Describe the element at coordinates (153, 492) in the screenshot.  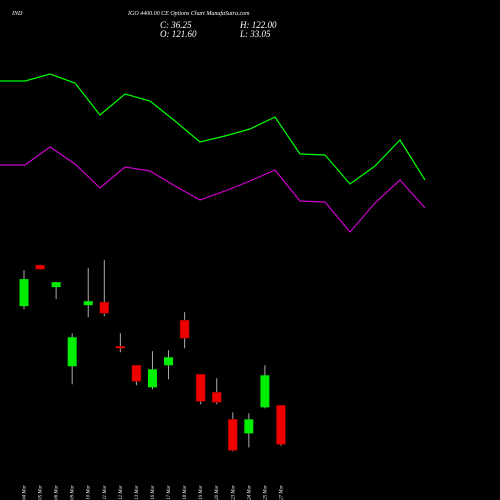
I see `x-tick-label: 16 Mar` at that location.